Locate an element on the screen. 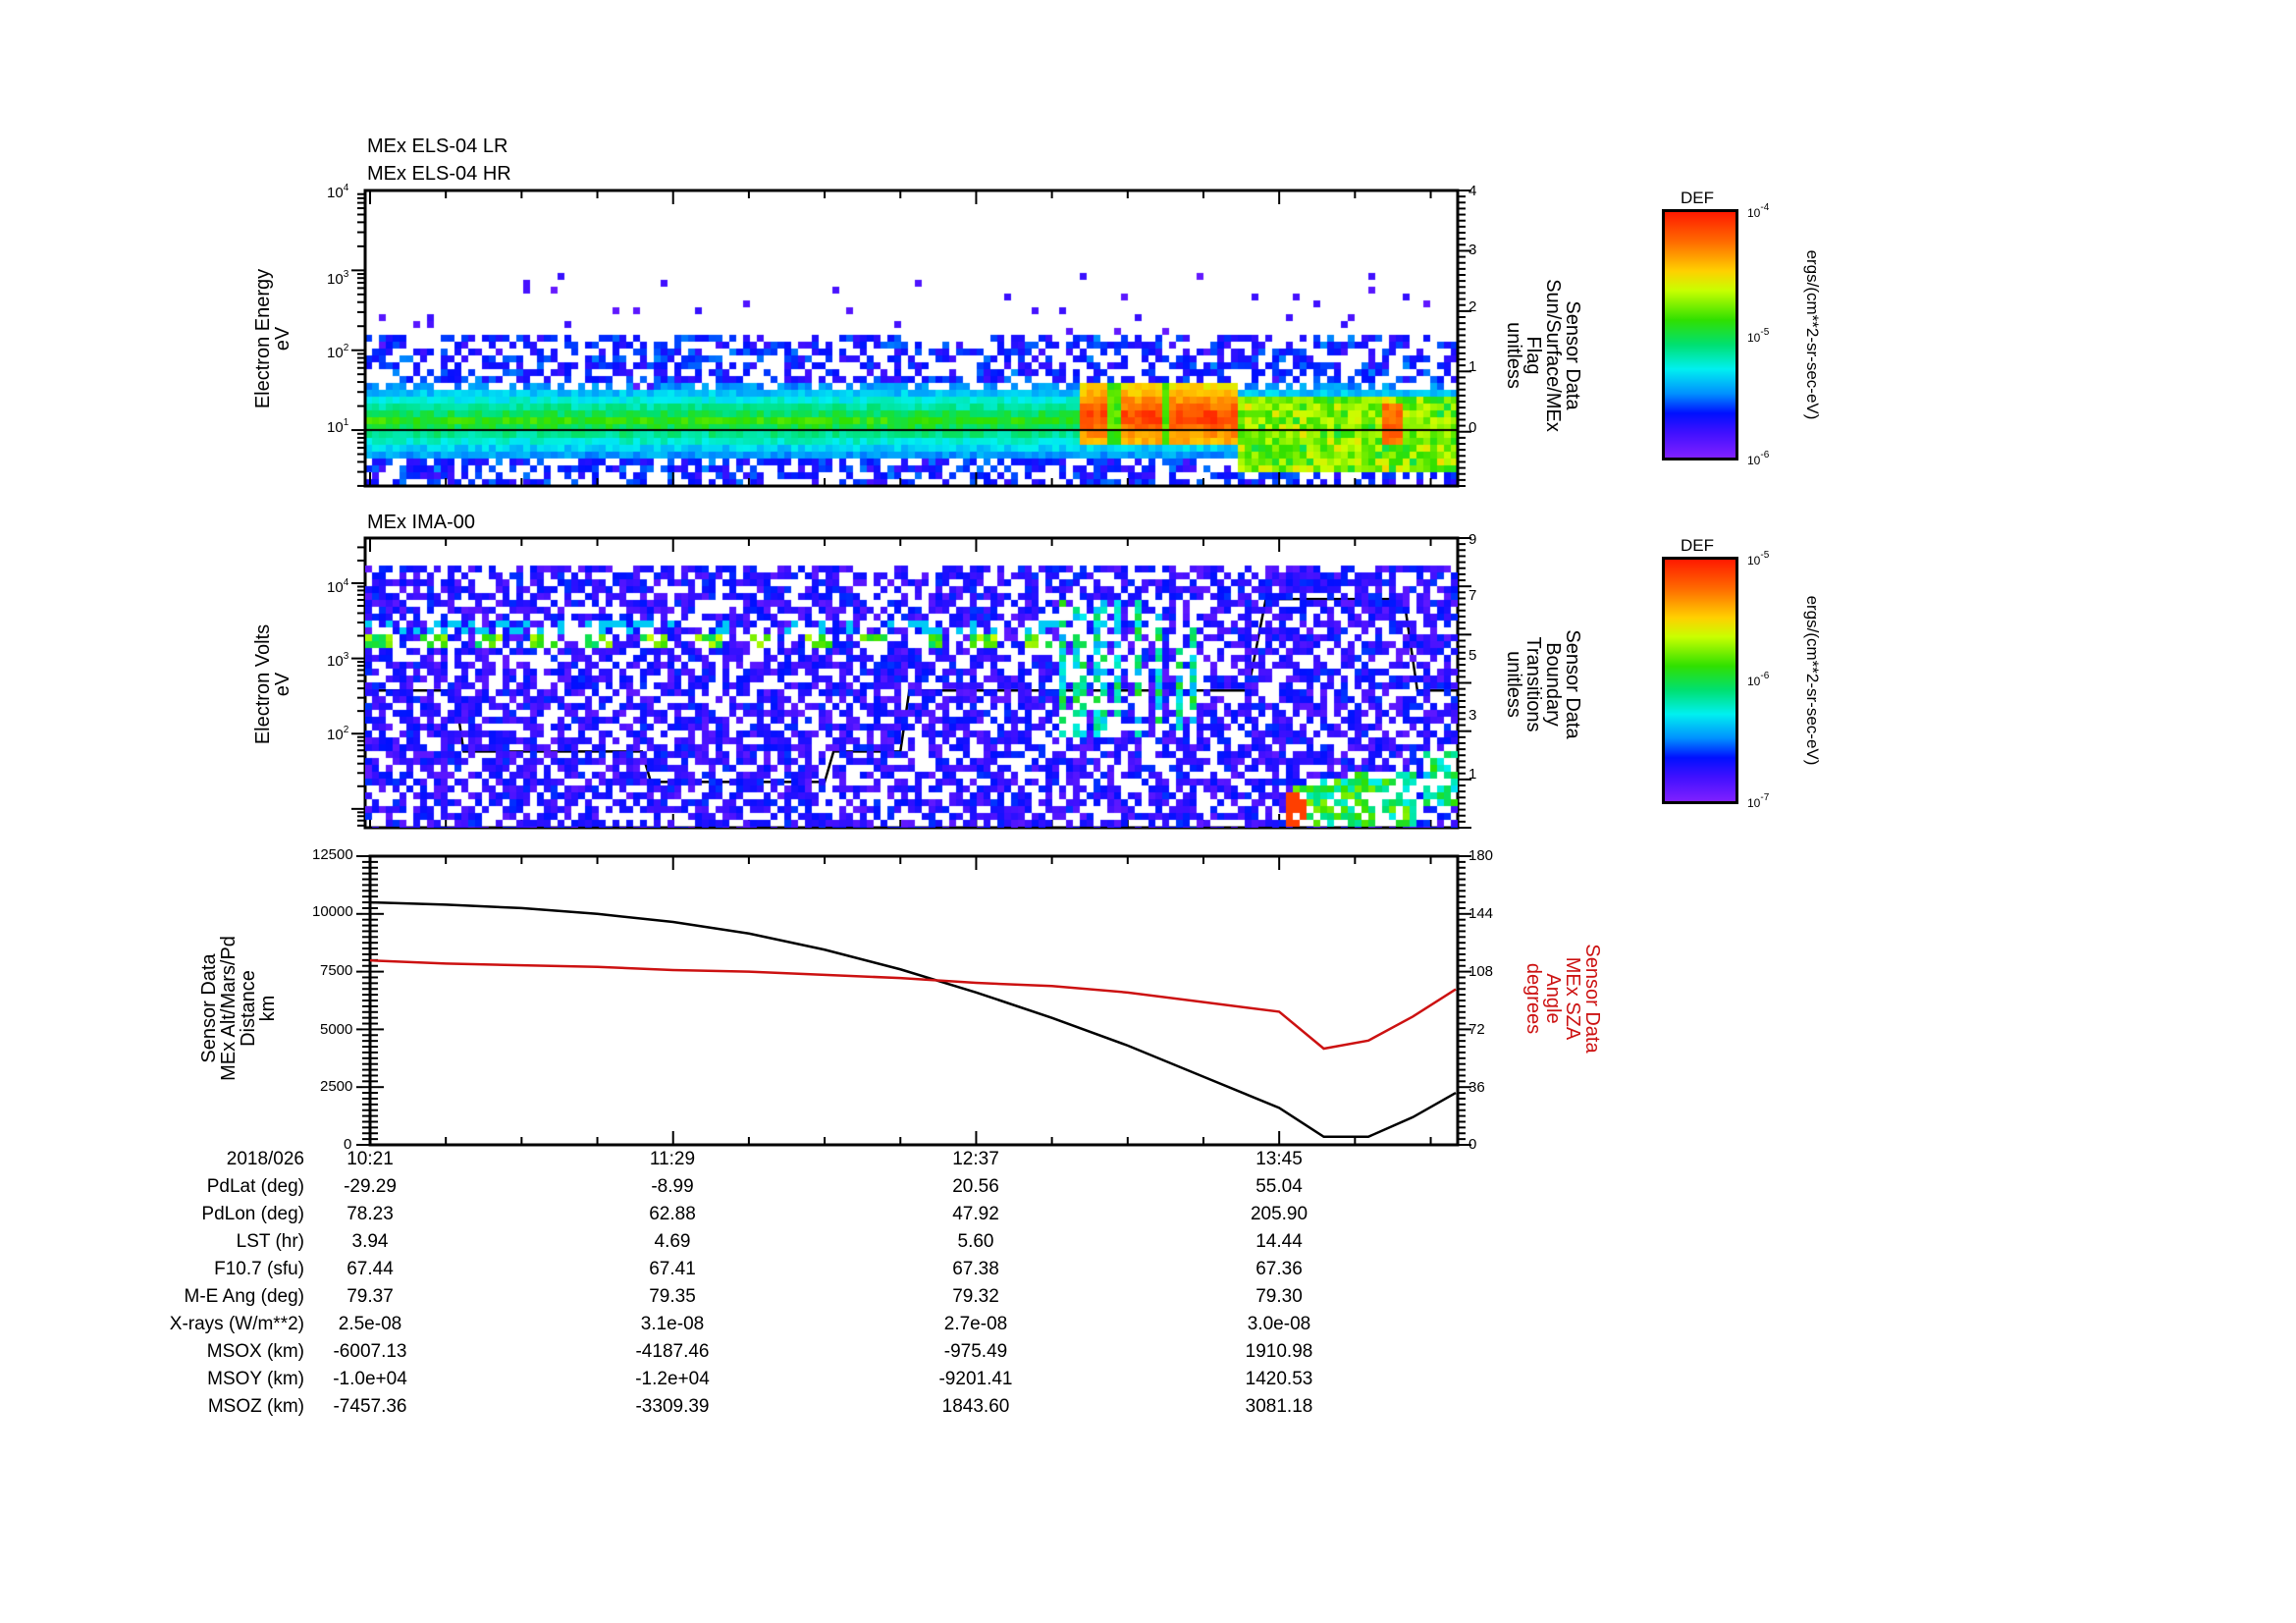 Image resolution: width=2296 pixels, height=1623 pixels. orbit-ytick-10000: 10000 is located at coordinates (332, 911).